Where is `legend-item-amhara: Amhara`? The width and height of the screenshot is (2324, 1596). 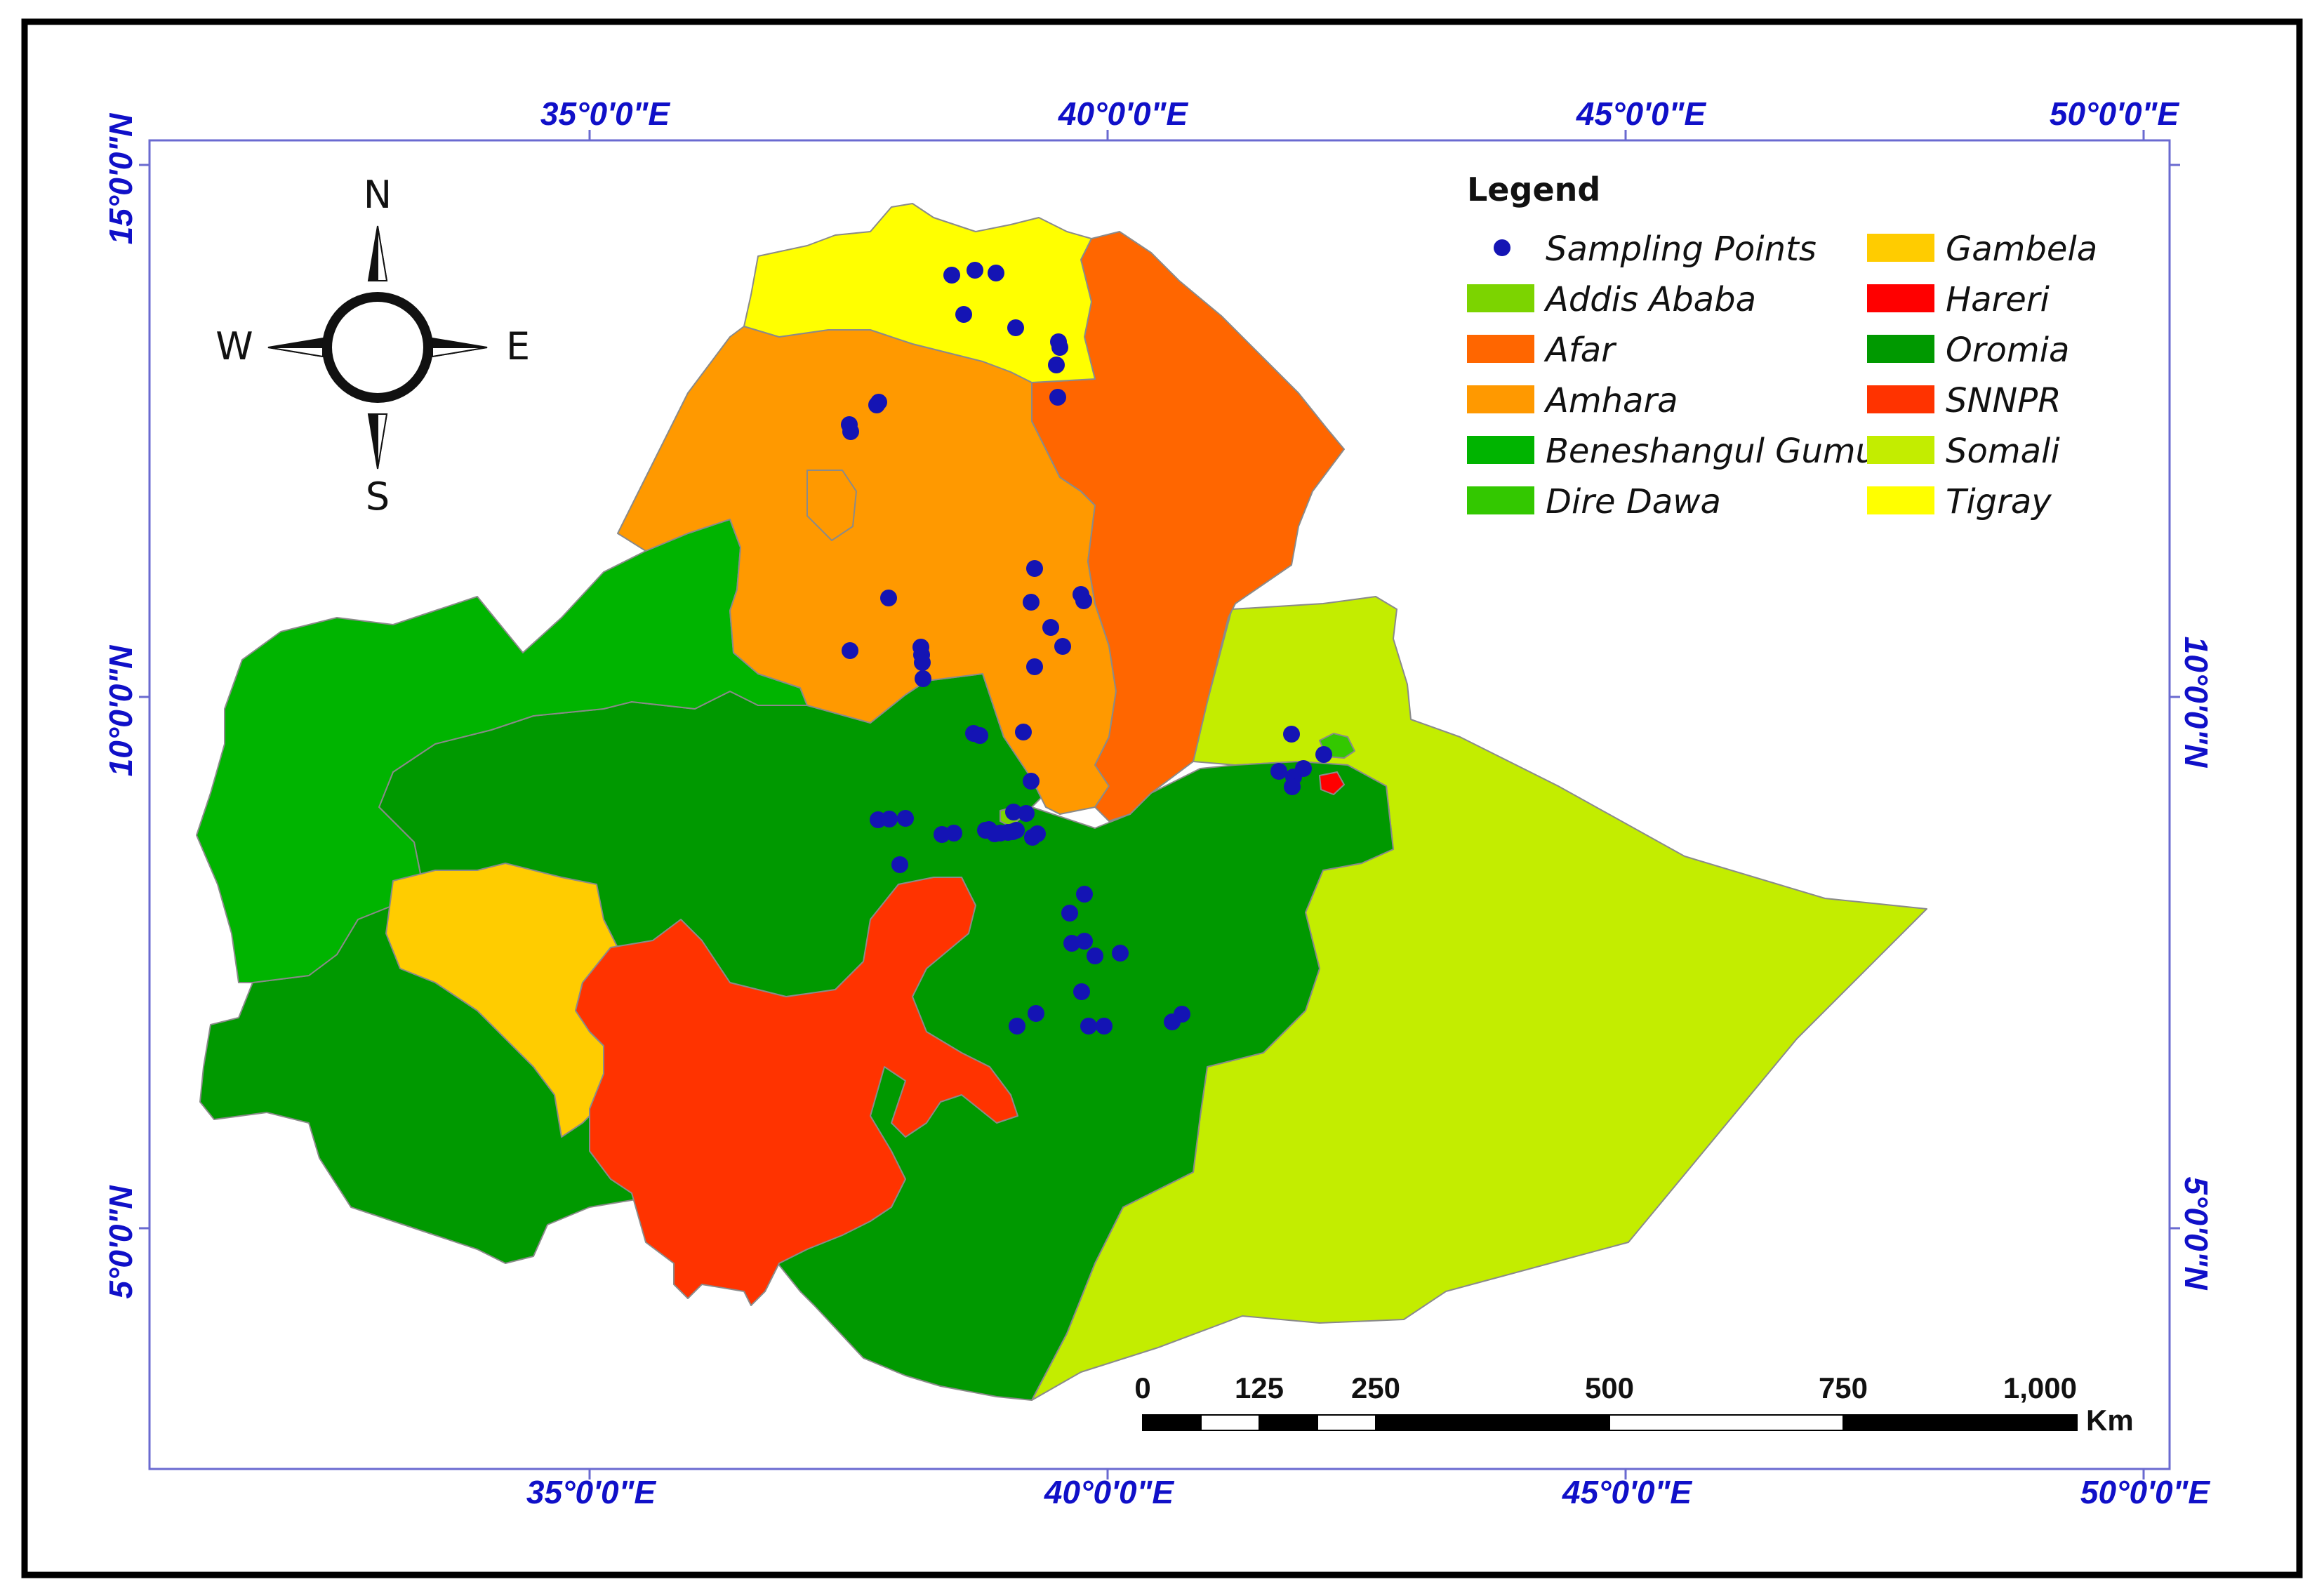
legend-item-amhara: Amhara is located at coordinates (1572, 400).